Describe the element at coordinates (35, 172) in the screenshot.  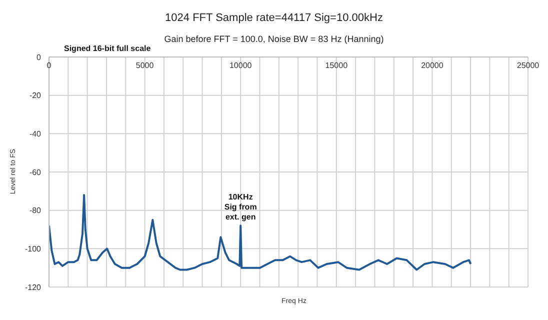
I see `y-tick-label: -60` at that location.